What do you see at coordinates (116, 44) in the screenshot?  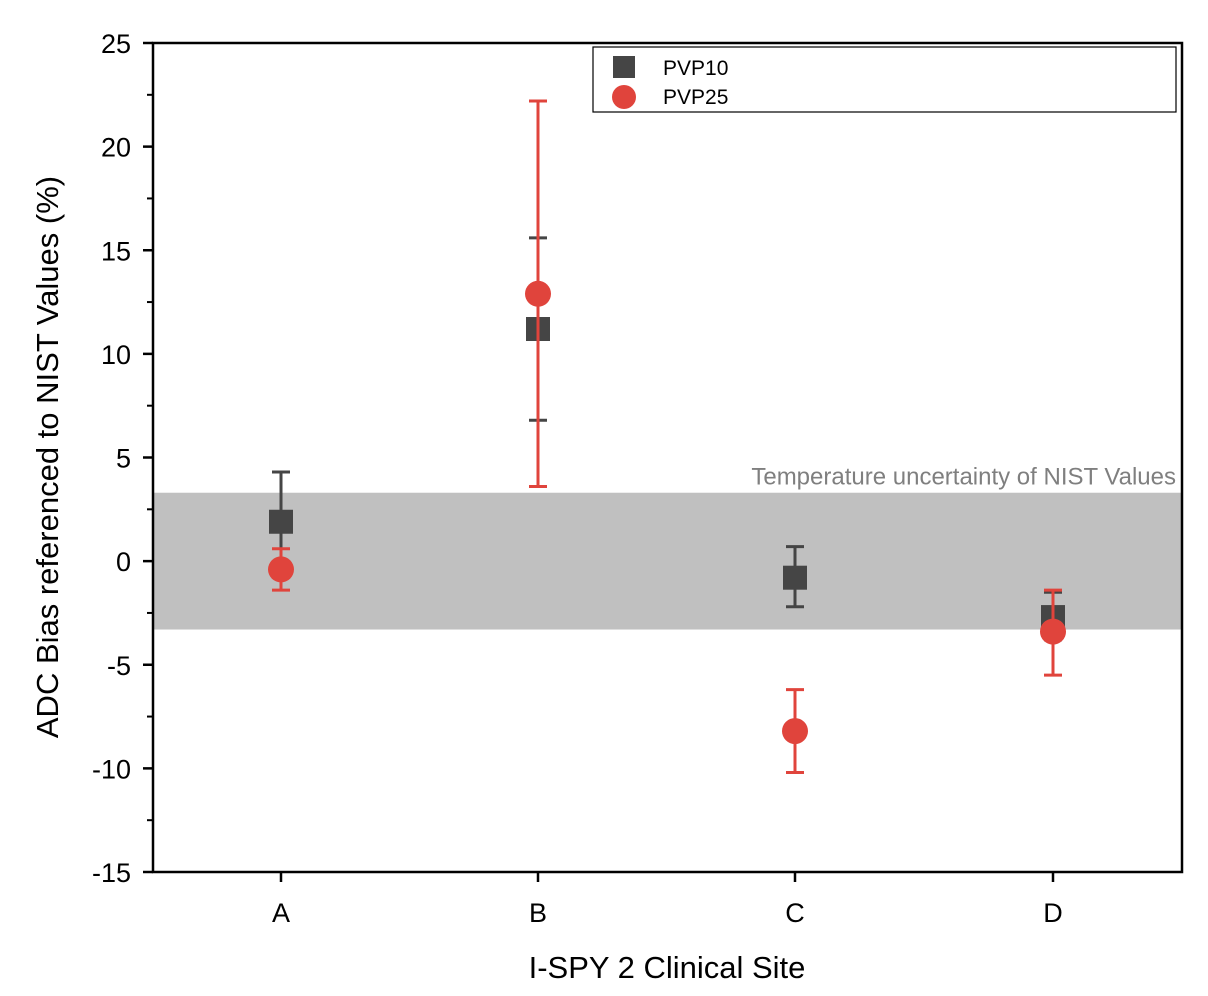 I see `y-tick-label: 25` at bounding box center [116, 44].